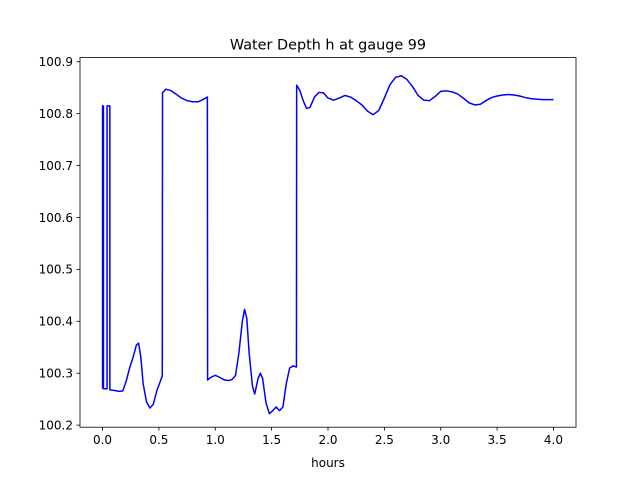 The image size is (640, 484). What do you see at coordinates (56, 322) in the screenshot?
I see `y-tick-label: 100.4` at bounding box center [56, 322].